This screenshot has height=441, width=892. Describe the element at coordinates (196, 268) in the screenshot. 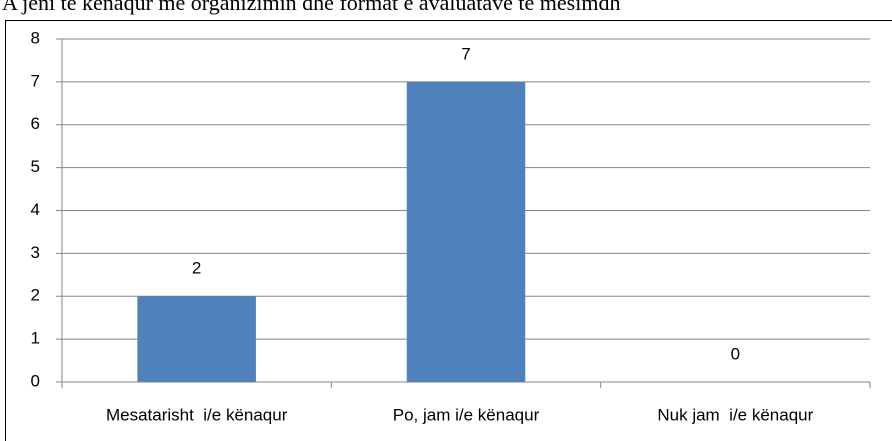

I see `data-label: 2` at that location.